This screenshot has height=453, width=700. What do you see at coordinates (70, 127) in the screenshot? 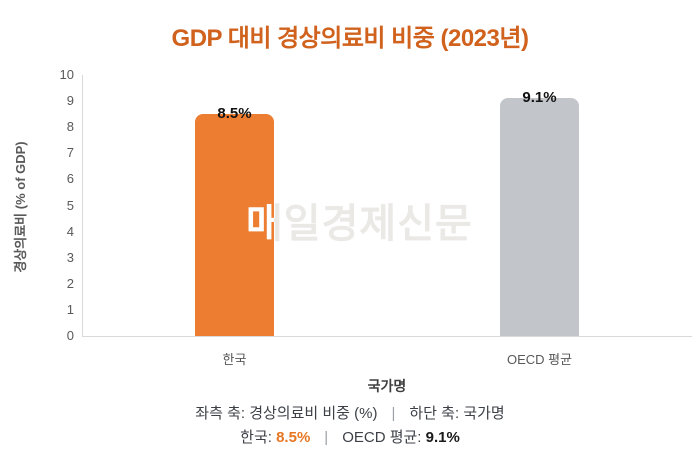
I see `y-tick-label: 8` at bounding box center [70, 127].